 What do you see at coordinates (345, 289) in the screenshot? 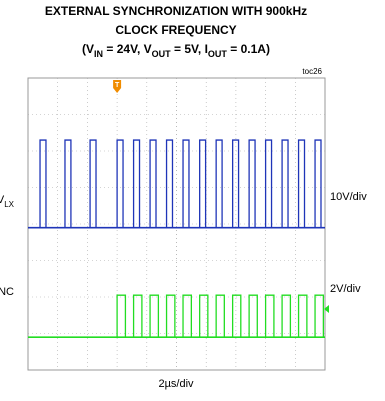
I see `channel-scale: 2V/div` at bounding box center [345, 289].